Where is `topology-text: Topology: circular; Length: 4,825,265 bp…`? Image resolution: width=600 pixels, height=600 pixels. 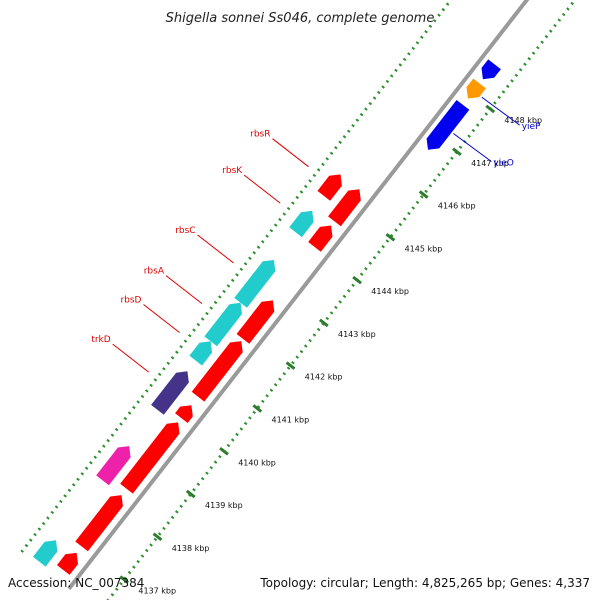 topology-text: Topology: circular; Length: 4,825,265 bp… is located at coordinates (424, 583).